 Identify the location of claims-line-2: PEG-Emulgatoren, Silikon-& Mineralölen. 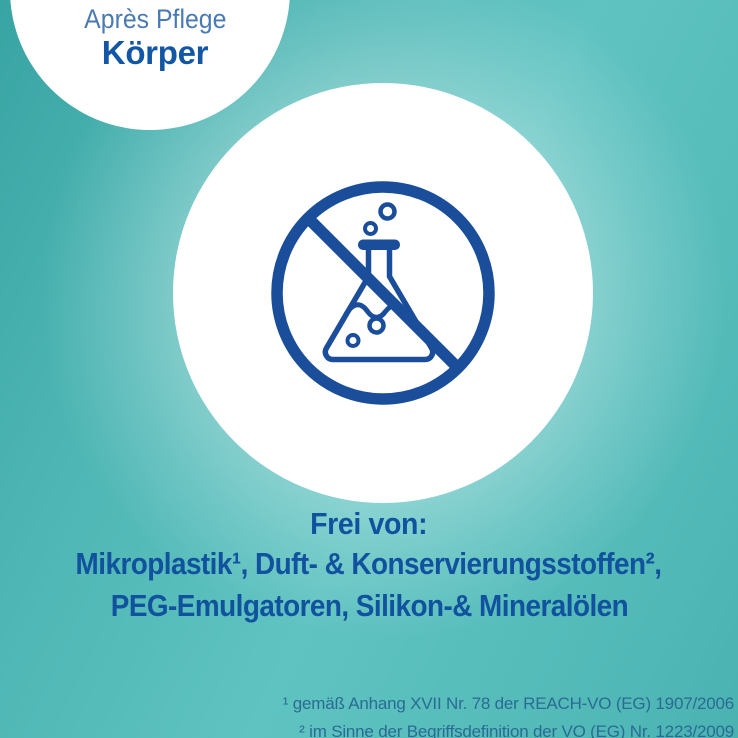
(369, 605).